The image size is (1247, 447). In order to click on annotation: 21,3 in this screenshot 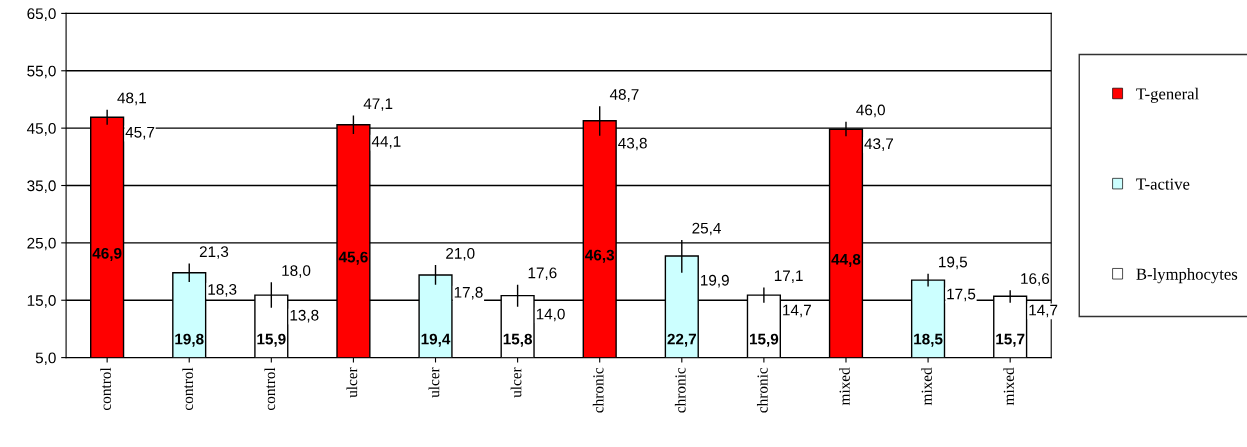, I will do `click(214, 252)`.